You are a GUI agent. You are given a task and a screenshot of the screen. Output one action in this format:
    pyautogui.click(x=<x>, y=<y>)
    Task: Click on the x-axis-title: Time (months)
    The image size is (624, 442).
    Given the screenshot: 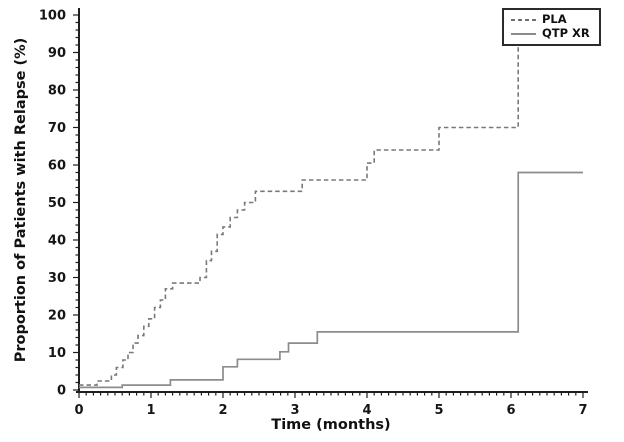 What is the action you would take?
    pyautogui.click(x=331, y=425)
    